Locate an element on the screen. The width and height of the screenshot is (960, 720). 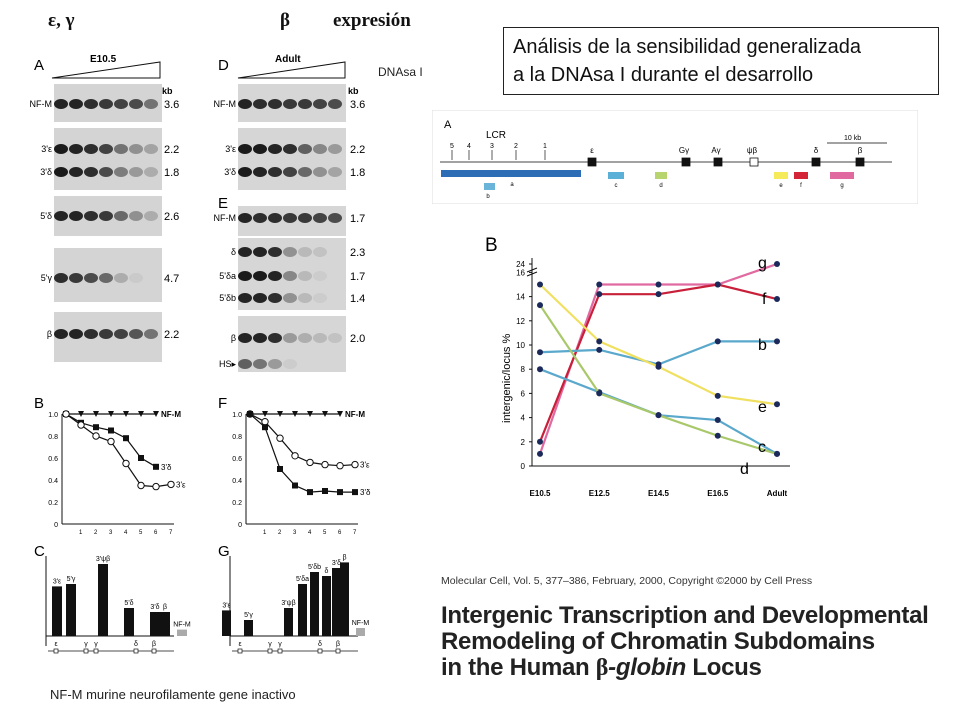
blot-row-kb-right: 1.4 is located at coordinates (357, 299).